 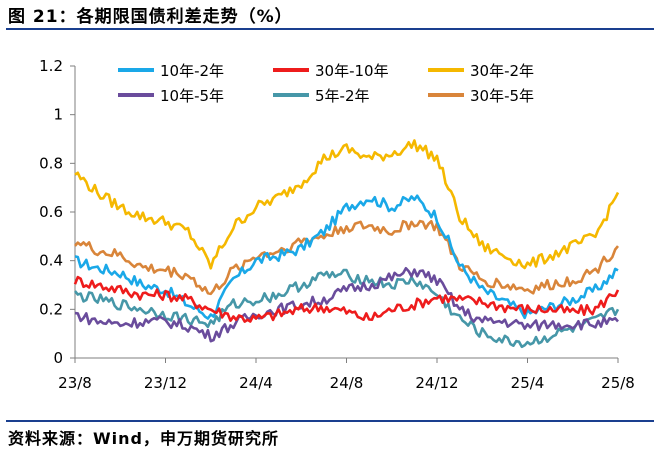 What do you see at coordinates (502, 71) in the screenshot?
I see `legend-label: 30年-2年` at bounding box center [502, 71].